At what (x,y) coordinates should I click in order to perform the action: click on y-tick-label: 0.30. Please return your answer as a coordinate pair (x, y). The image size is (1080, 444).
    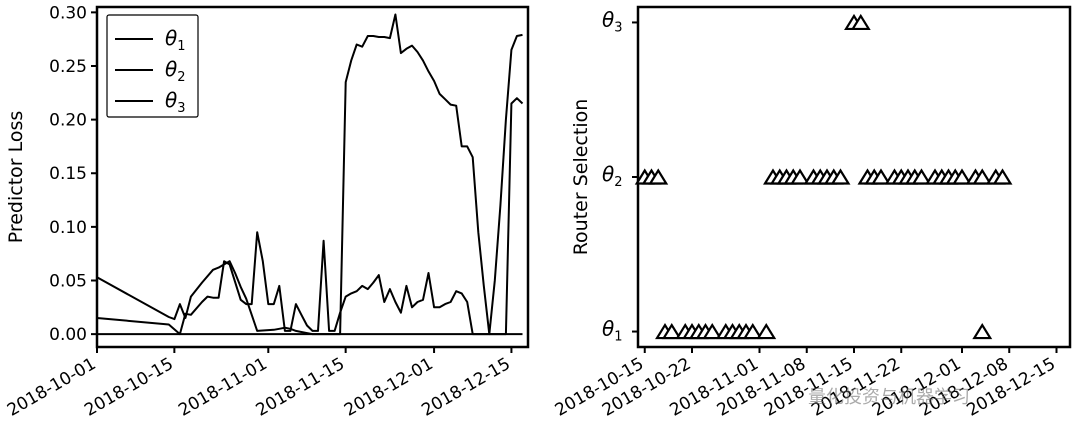
    Looking at the image, I should click on (68, 13).